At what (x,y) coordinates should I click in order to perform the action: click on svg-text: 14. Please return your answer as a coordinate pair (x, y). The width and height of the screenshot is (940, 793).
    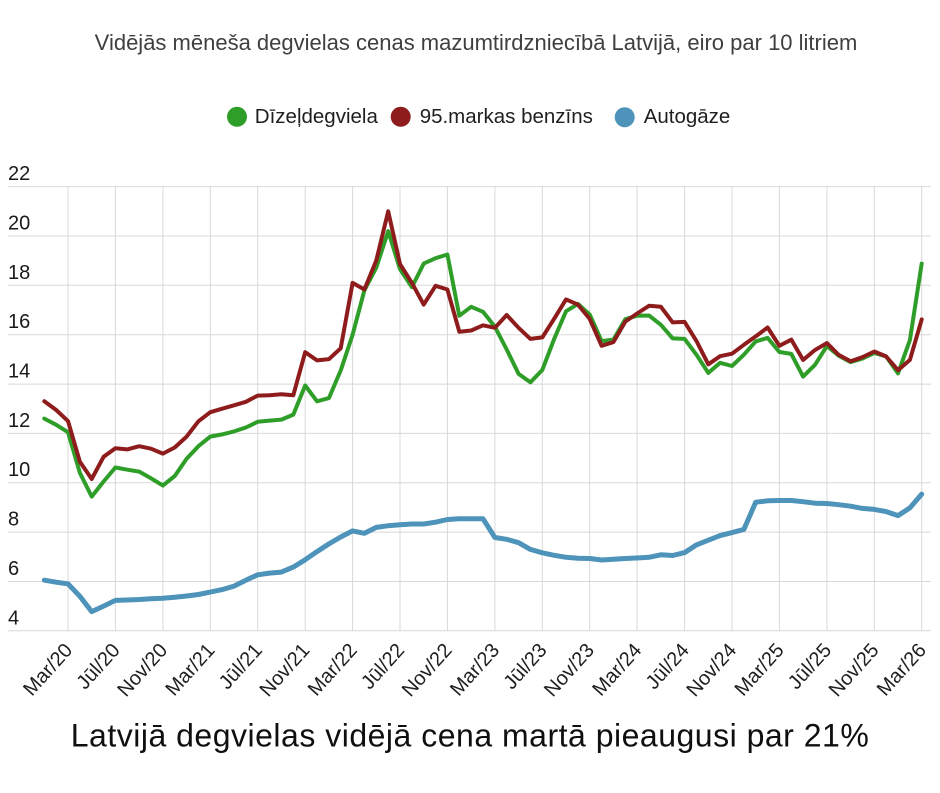
    Looking at the image, I should click on (19, 372).